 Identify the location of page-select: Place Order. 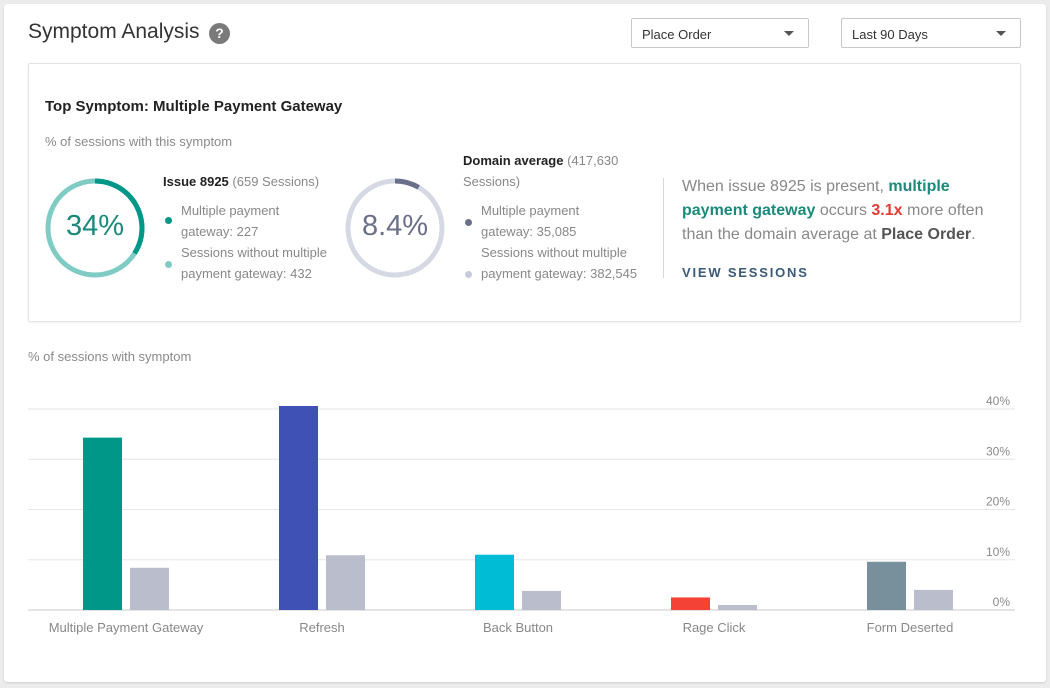
(720, 33).